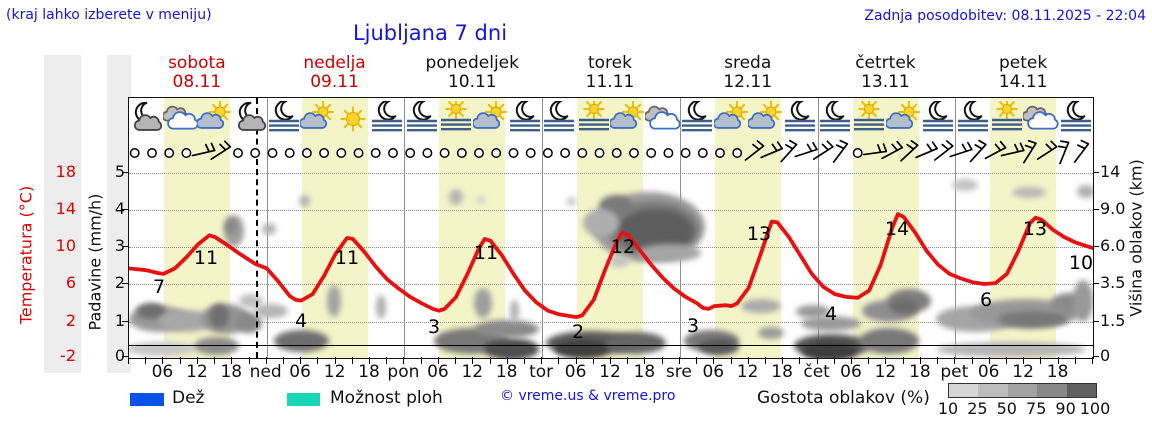 The image size is (1152, 443). Describe the element at coordinates (65, 208) in the screenshot. I see `temp-tick-label: 14` at that location.